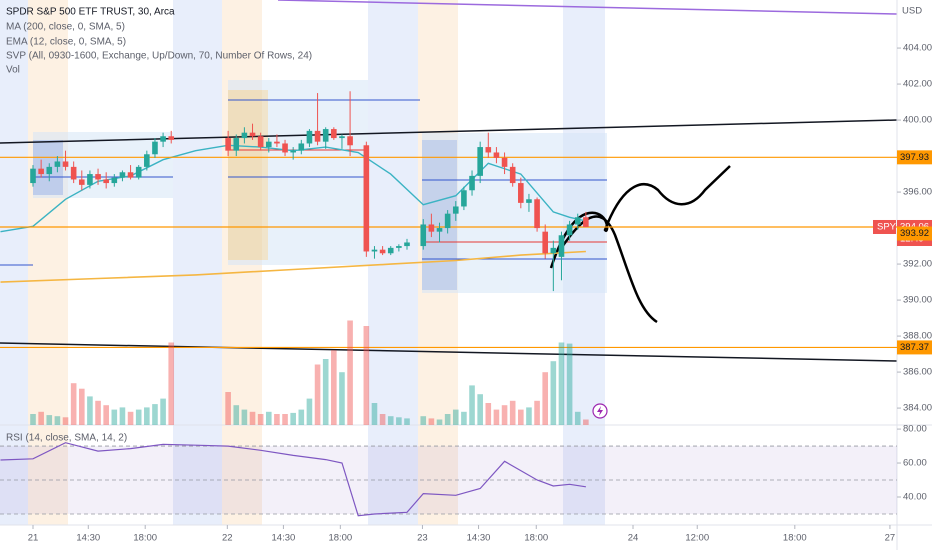 This screenshot has width=932, height=550. Describe the element at coordinates (439, 215) in the screenshot. I see `profile-bars` at that location.